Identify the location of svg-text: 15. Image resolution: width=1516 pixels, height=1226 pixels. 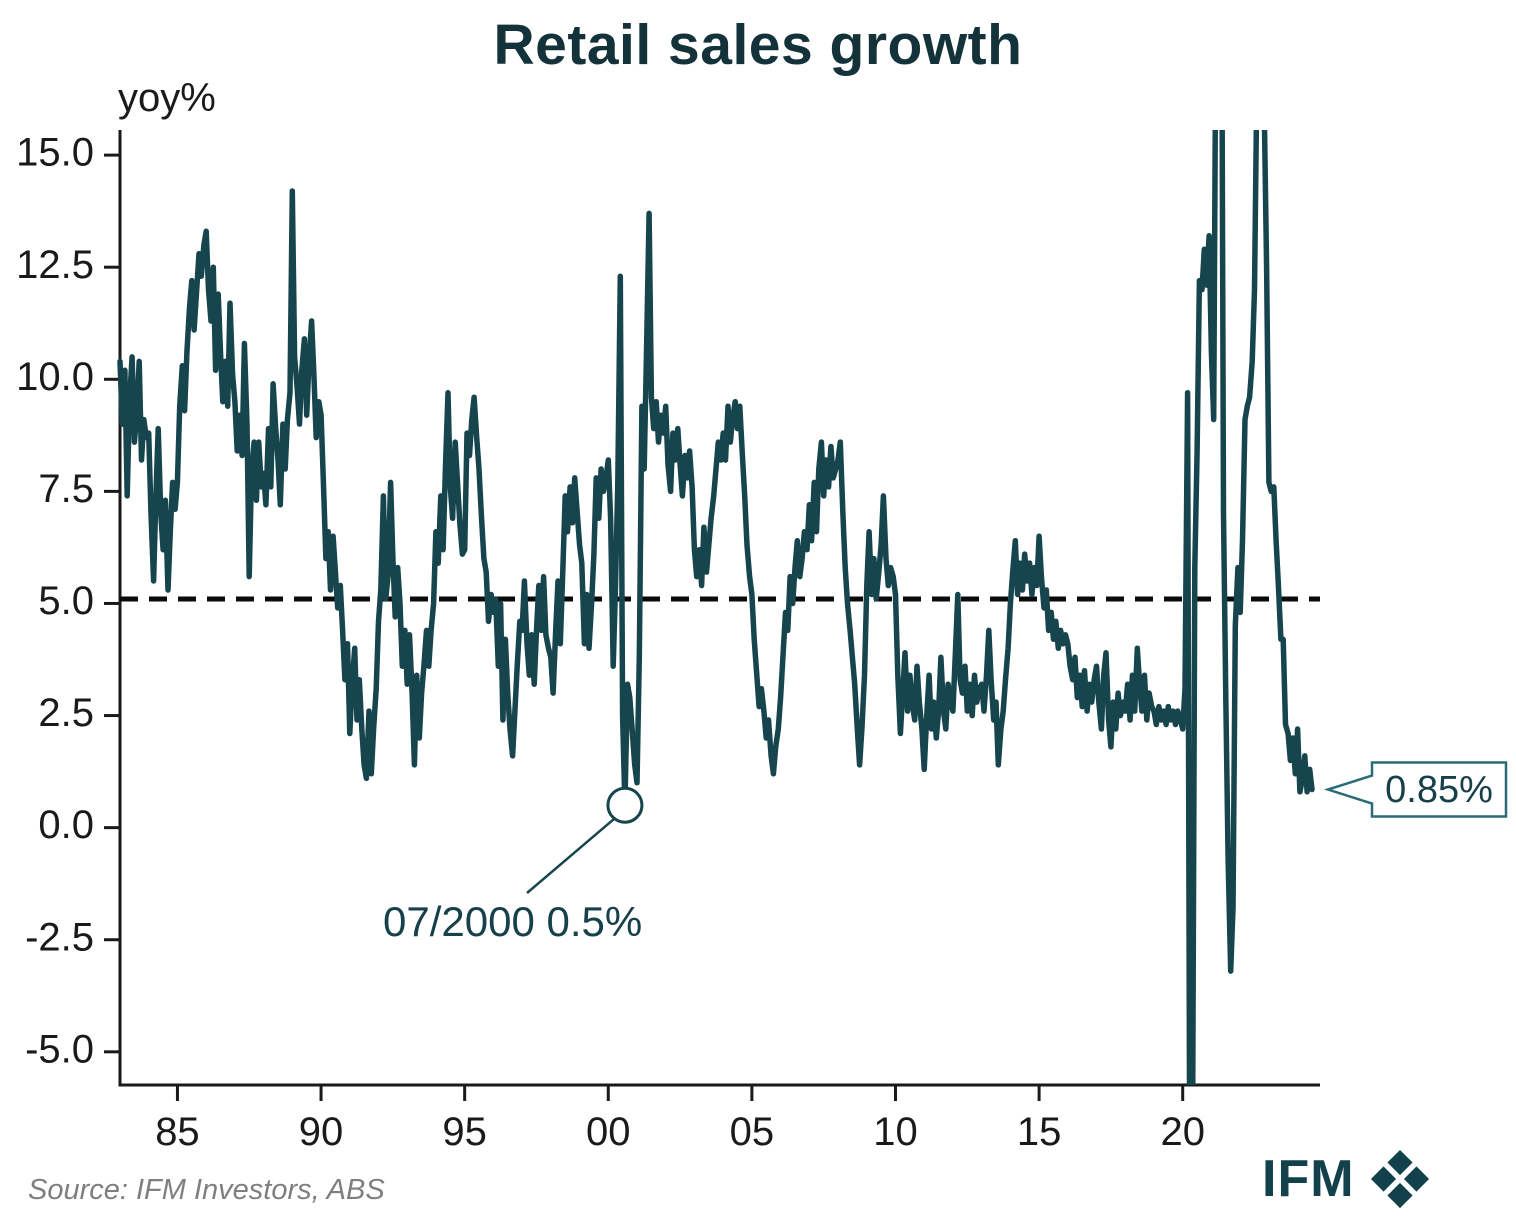
(1039, 1132).